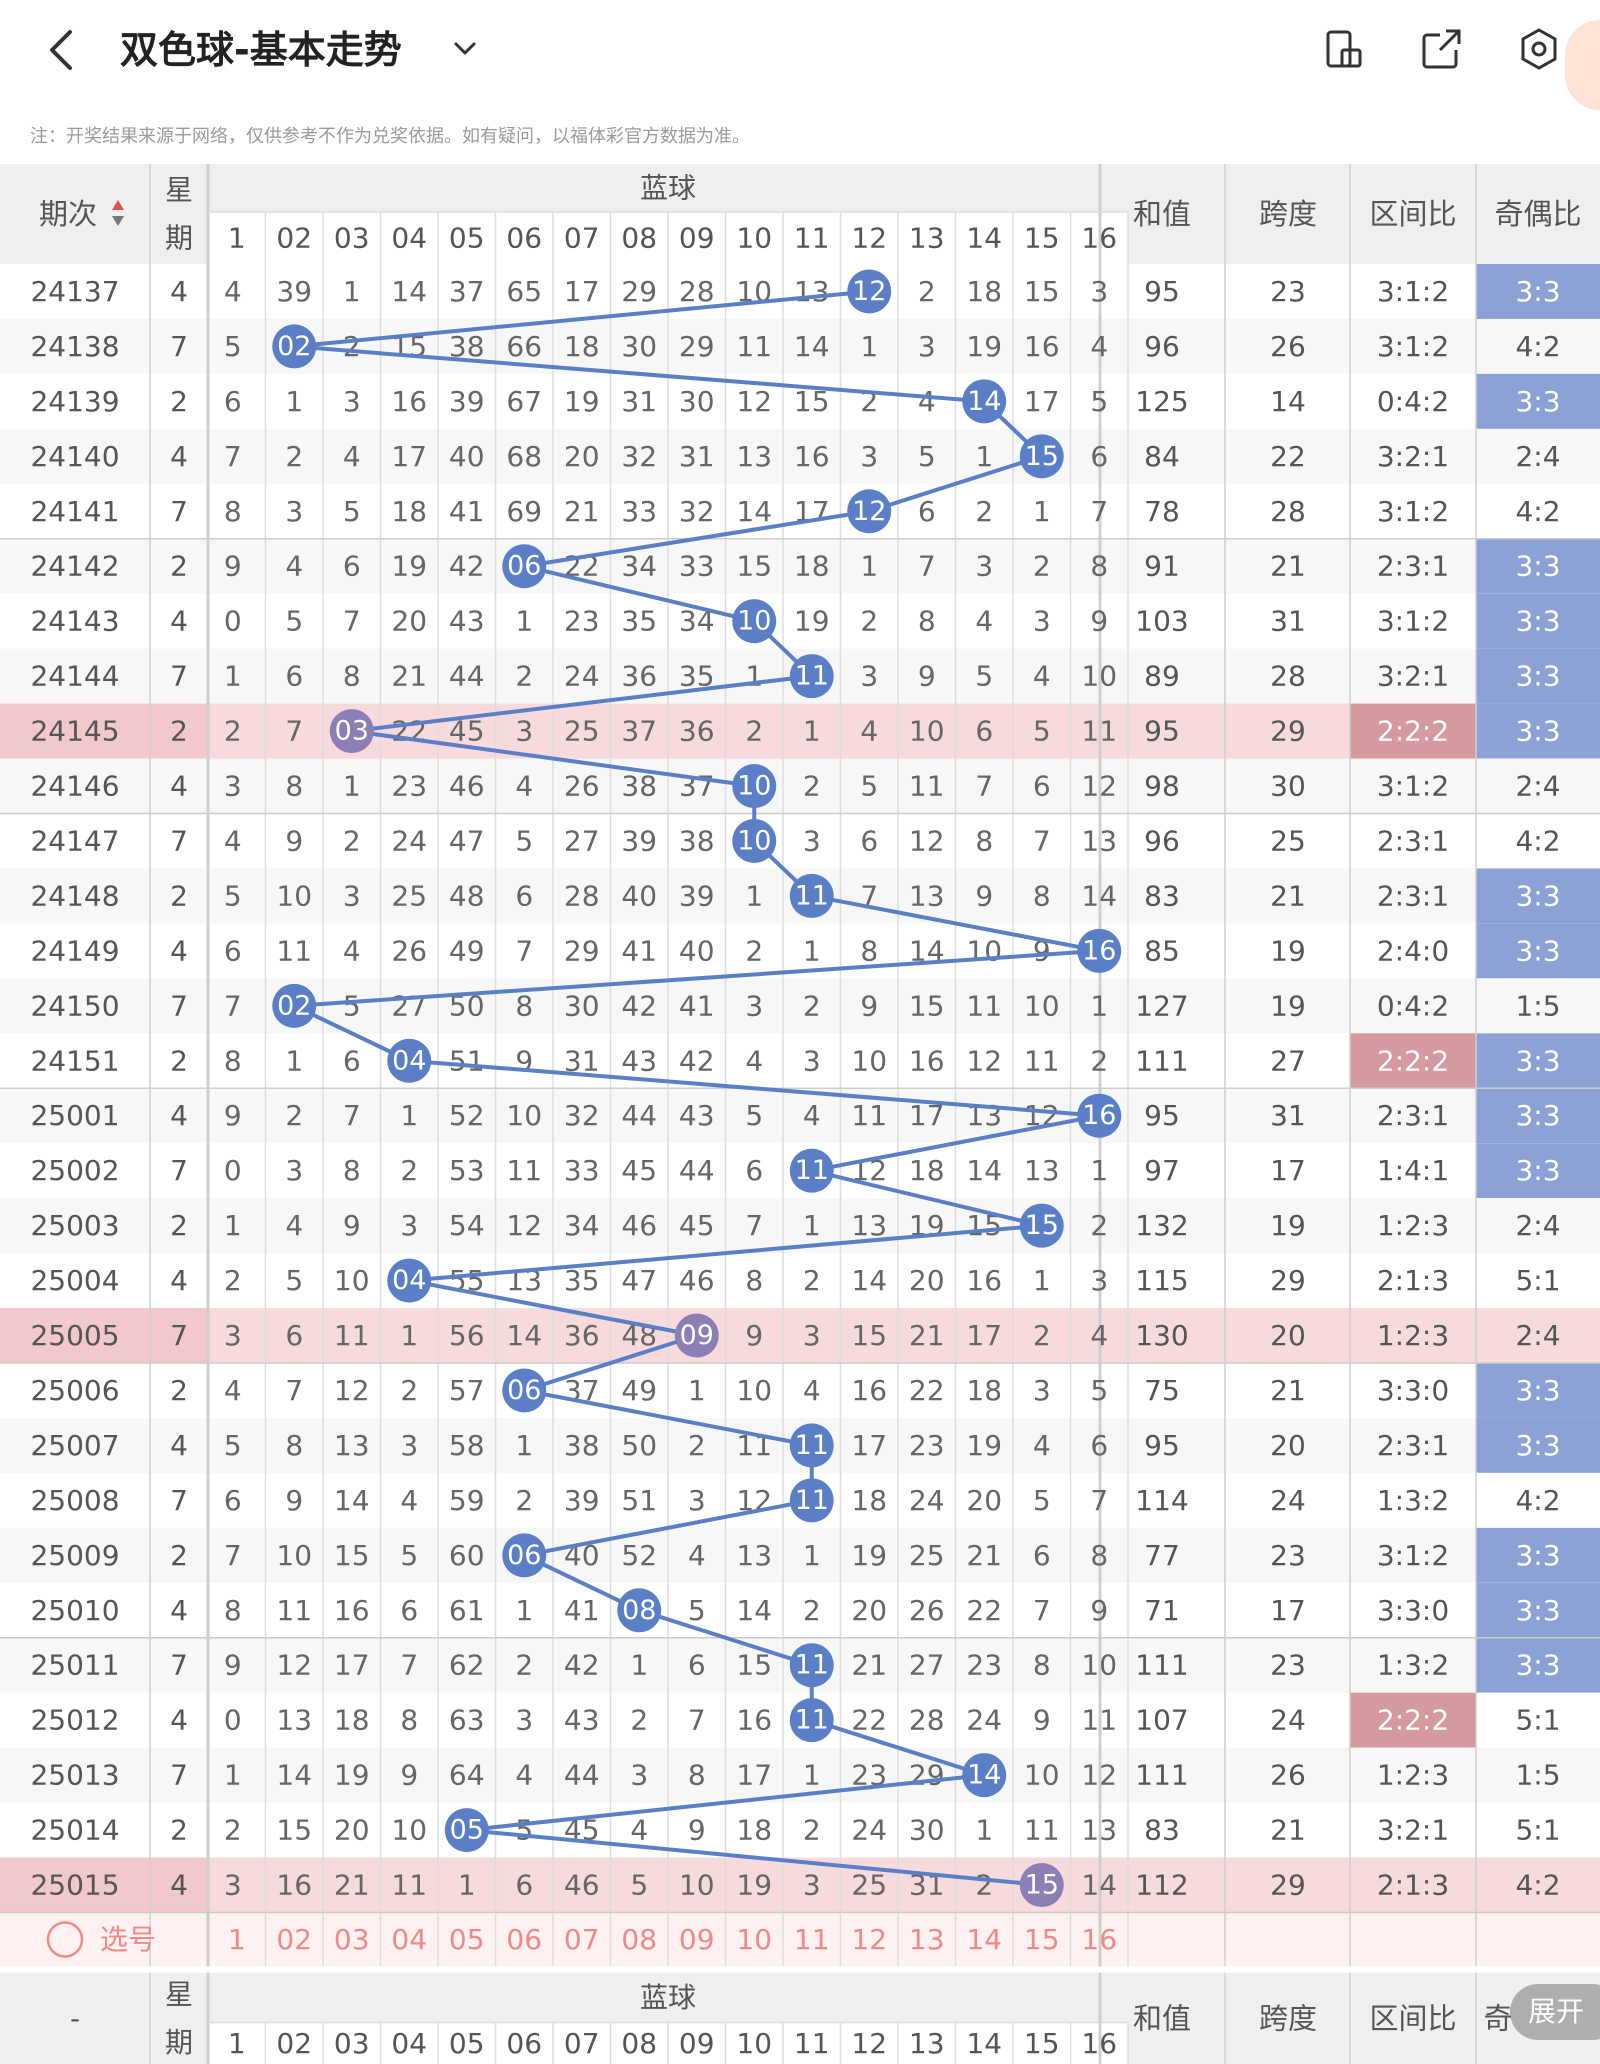  Describe the element at coordinates (927, 1939) in the screenshot. I see `select-number-button: 13` at that location.